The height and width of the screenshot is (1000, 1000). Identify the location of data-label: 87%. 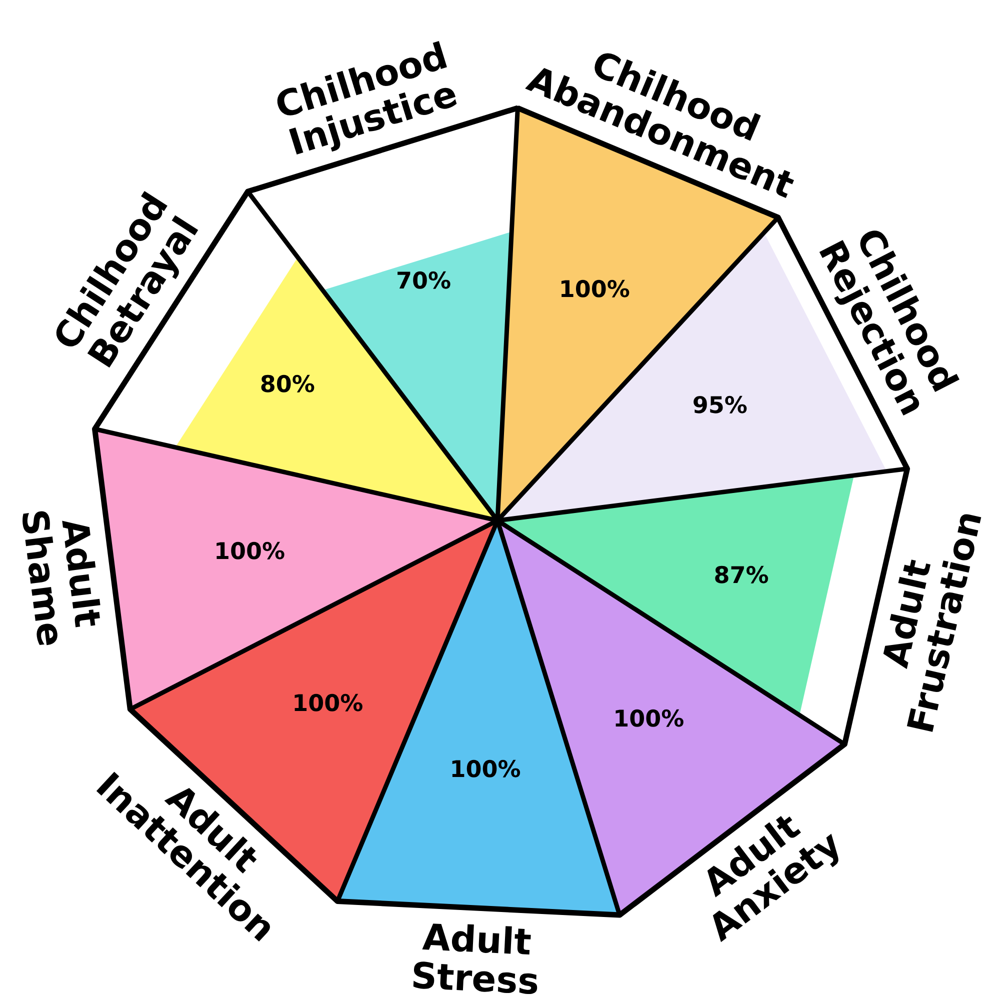
(741, 575).